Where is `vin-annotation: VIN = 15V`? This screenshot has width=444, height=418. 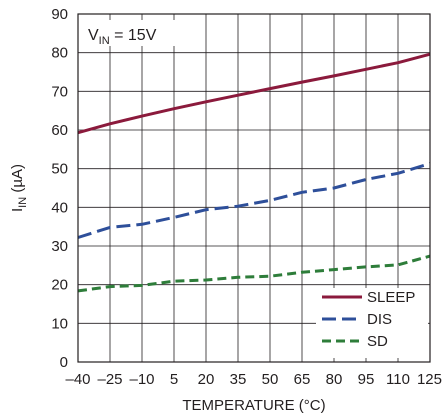
vin-annotation: VIN = 15V is located at coordinates (122, 37).